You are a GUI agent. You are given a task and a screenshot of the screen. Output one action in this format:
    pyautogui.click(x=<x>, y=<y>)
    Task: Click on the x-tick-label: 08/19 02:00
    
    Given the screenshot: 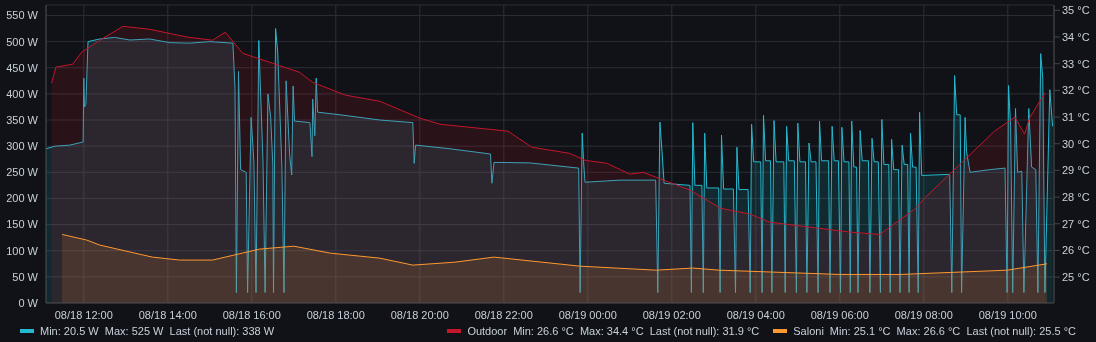 What is the action you would take?
    pyautogui.click(x=671, y=314)
    